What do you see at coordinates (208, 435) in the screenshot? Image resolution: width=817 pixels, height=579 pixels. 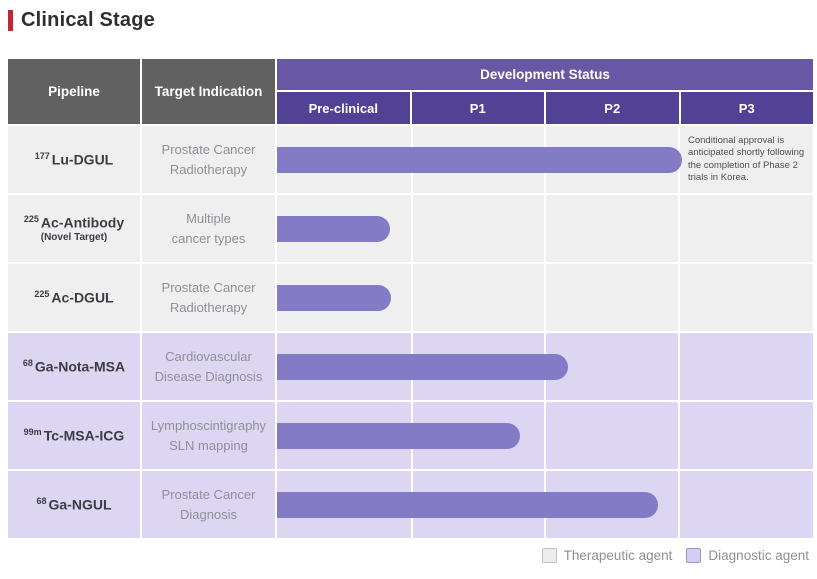 I see `indication-cell: Lymphoscintigraphy SLN mapping` at bounding box center [208, 435].